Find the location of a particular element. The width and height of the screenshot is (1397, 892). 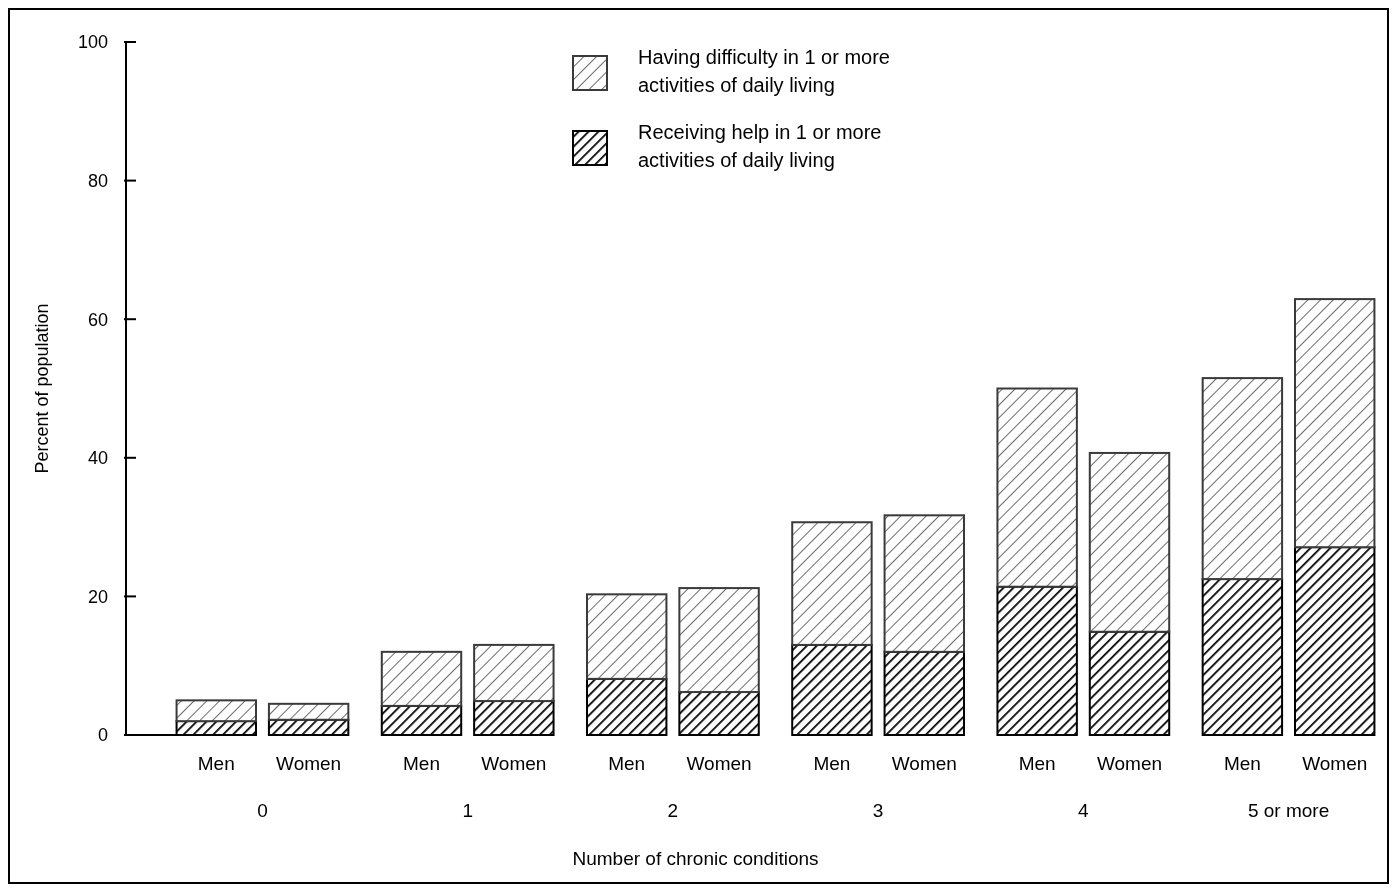

text: 1 is located at coordinates (467, 810).